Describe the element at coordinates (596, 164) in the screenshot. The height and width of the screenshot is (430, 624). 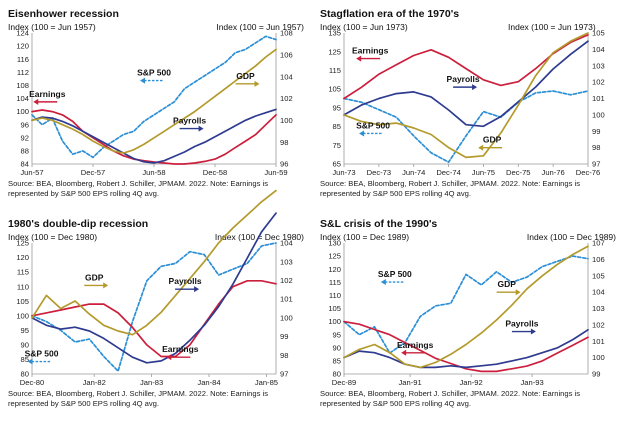
I see `right-y-tick-label: 97` at that location.